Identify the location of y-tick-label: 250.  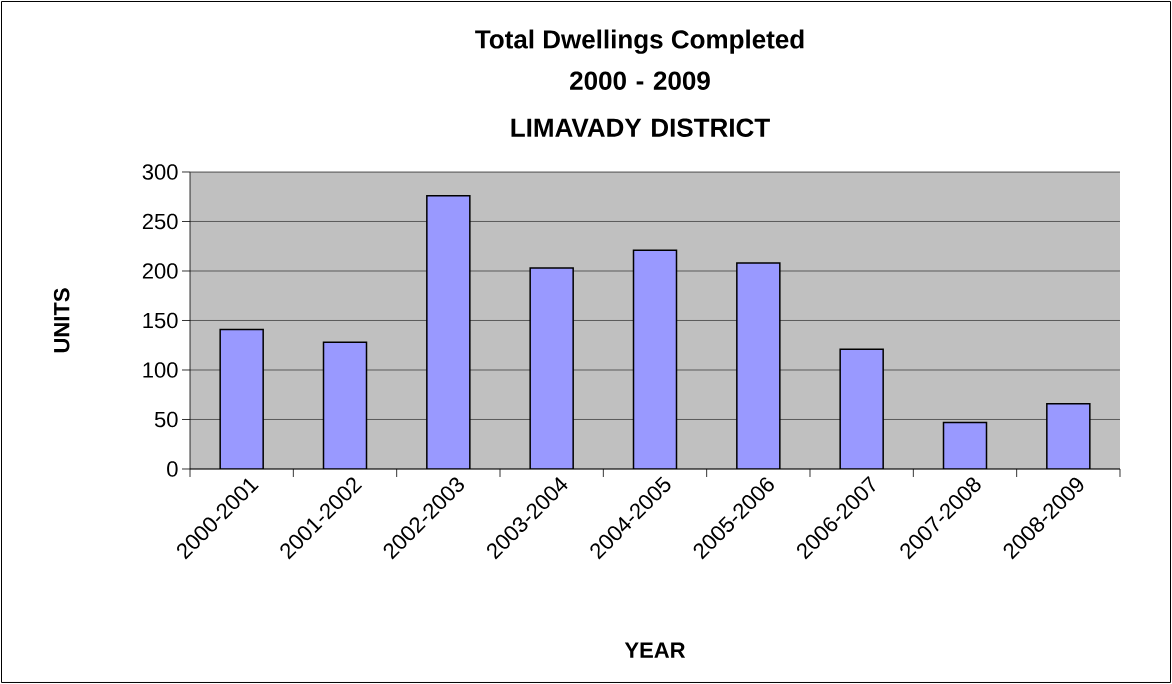
(160, 221).